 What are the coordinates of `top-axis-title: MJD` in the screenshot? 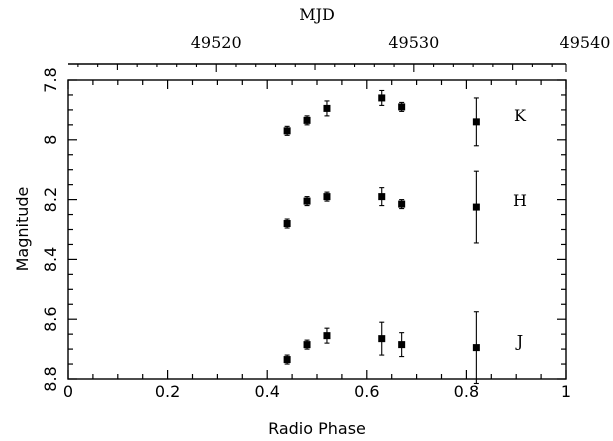 It's located at (317, 14).